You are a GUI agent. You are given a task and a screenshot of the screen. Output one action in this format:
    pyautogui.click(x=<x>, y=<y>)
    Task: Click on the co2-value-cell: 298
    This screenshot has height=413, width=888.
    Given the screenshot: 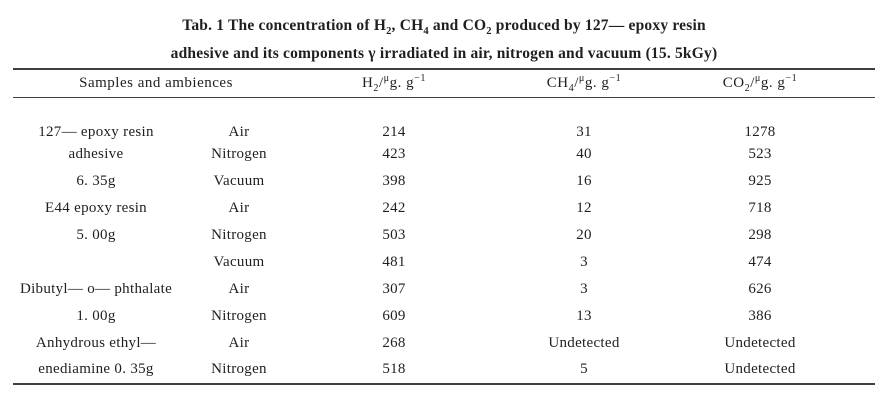 What is the action you would take?
    pyautogui.click(x=760, y=234)
    